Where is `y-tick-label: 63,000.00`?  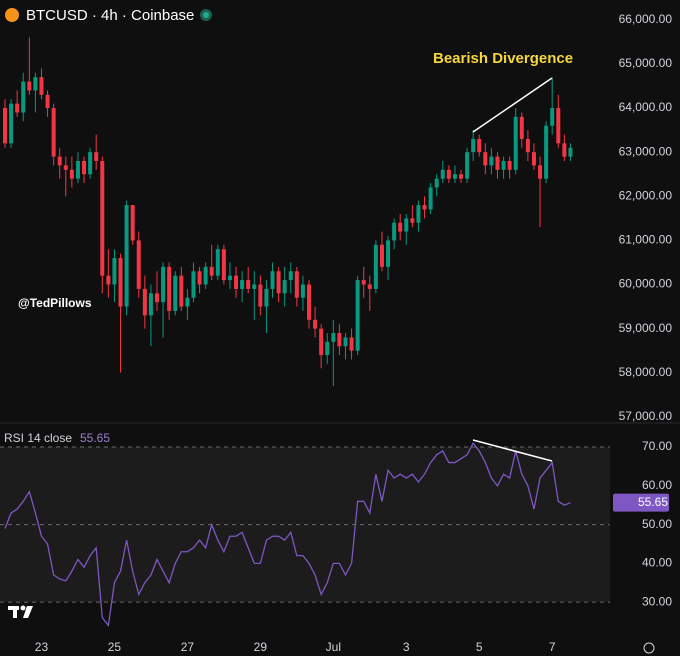
y-tick-label: 63,000.00 is located at coordinates (646, 151).